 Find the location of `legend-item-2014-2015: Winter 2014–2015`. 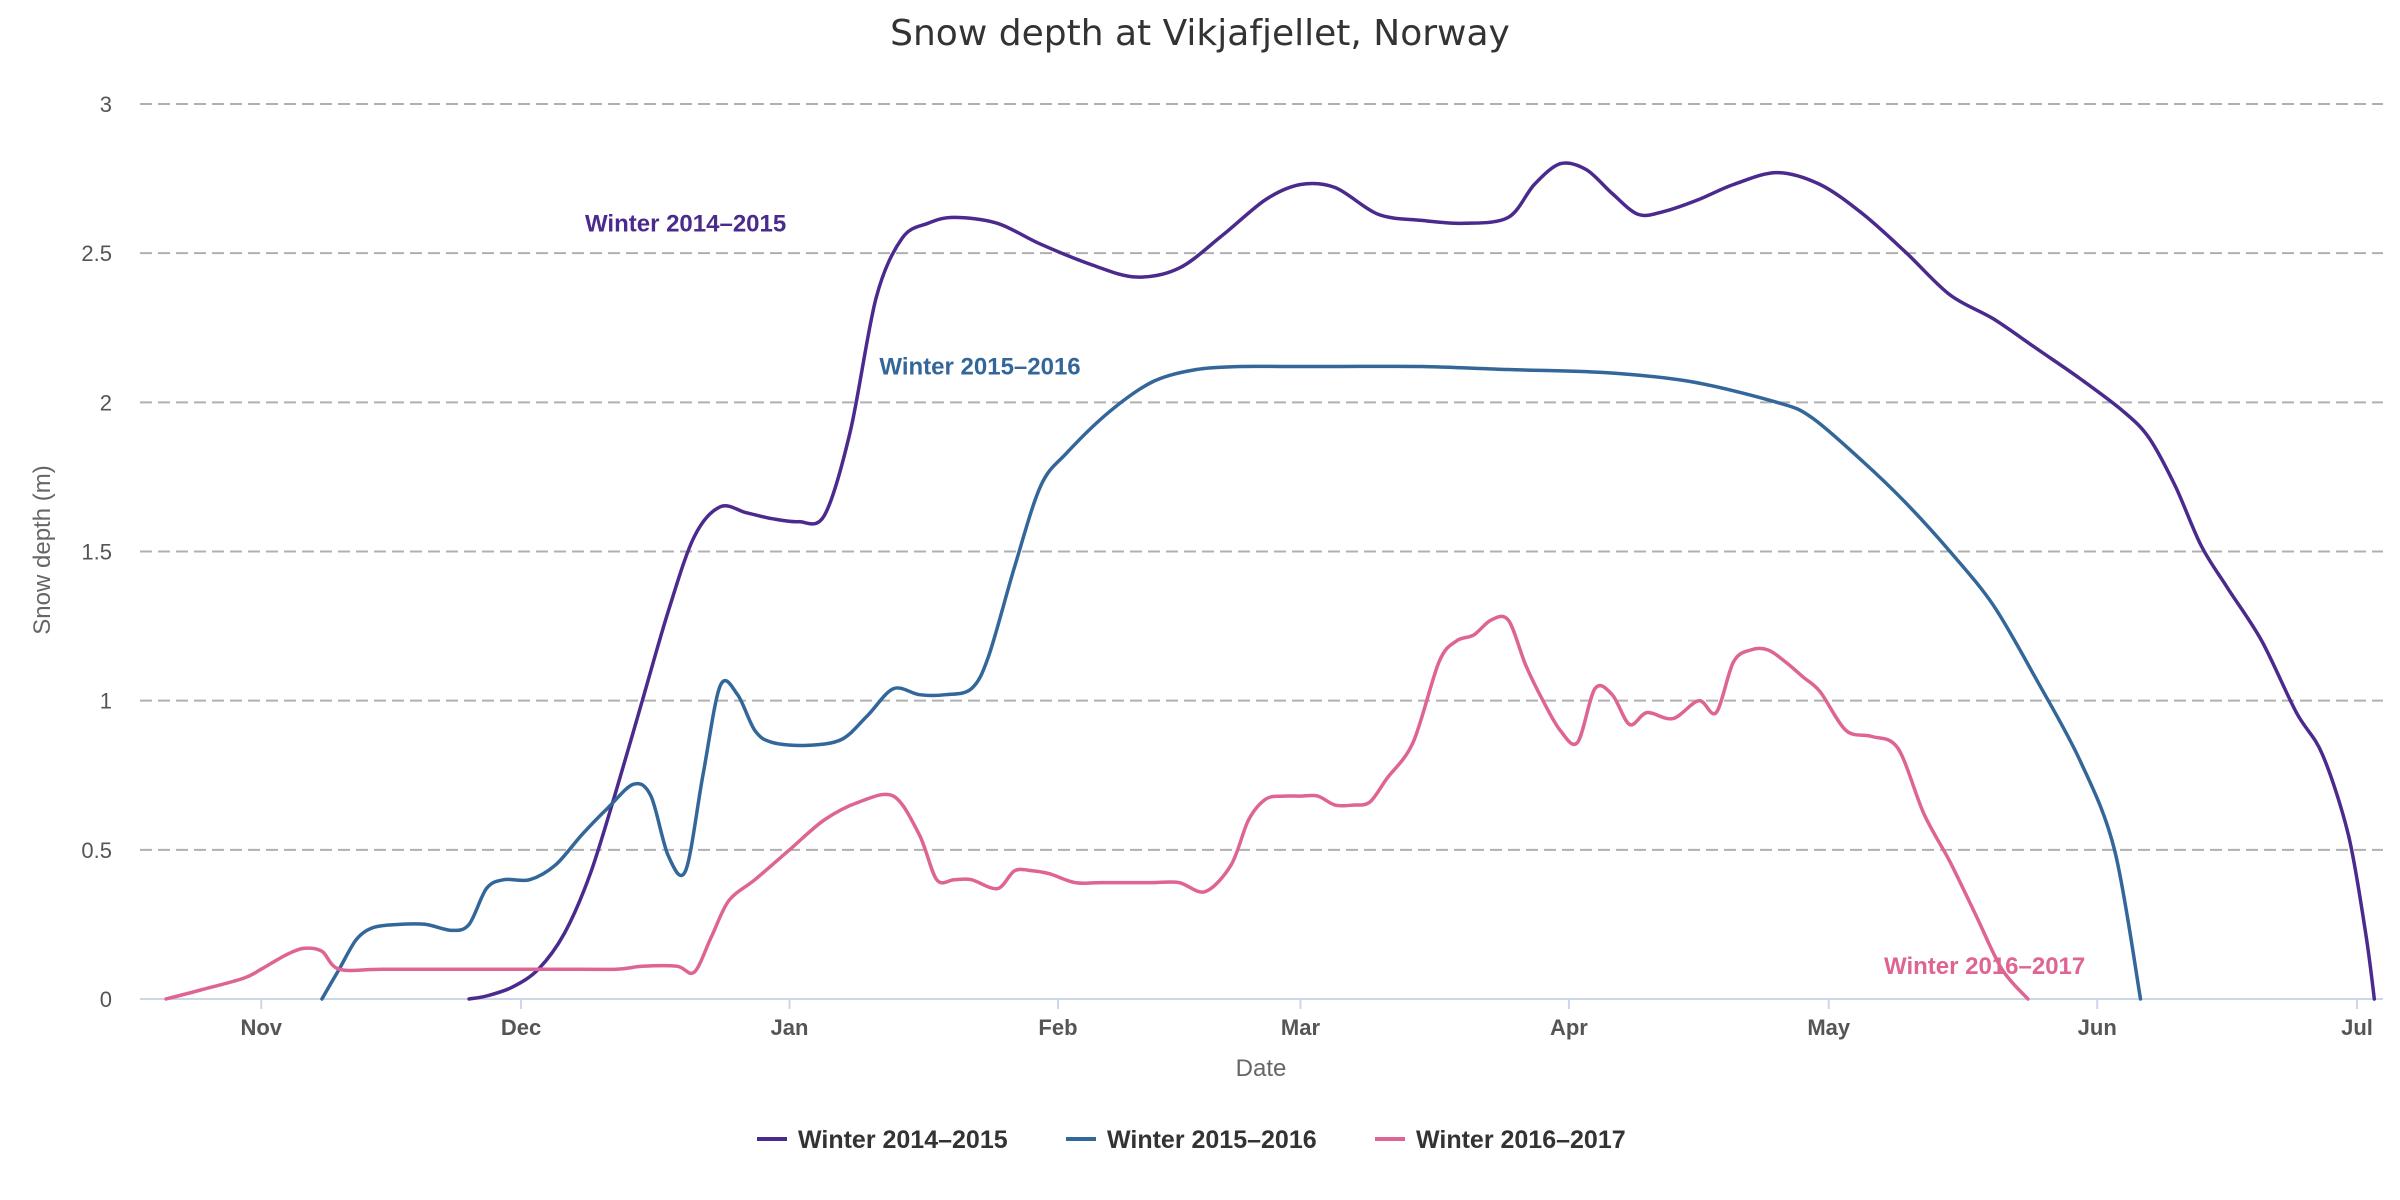

legend-item-2014-2015: Winter 2014–2015 is located at coordinates (882, 1140).